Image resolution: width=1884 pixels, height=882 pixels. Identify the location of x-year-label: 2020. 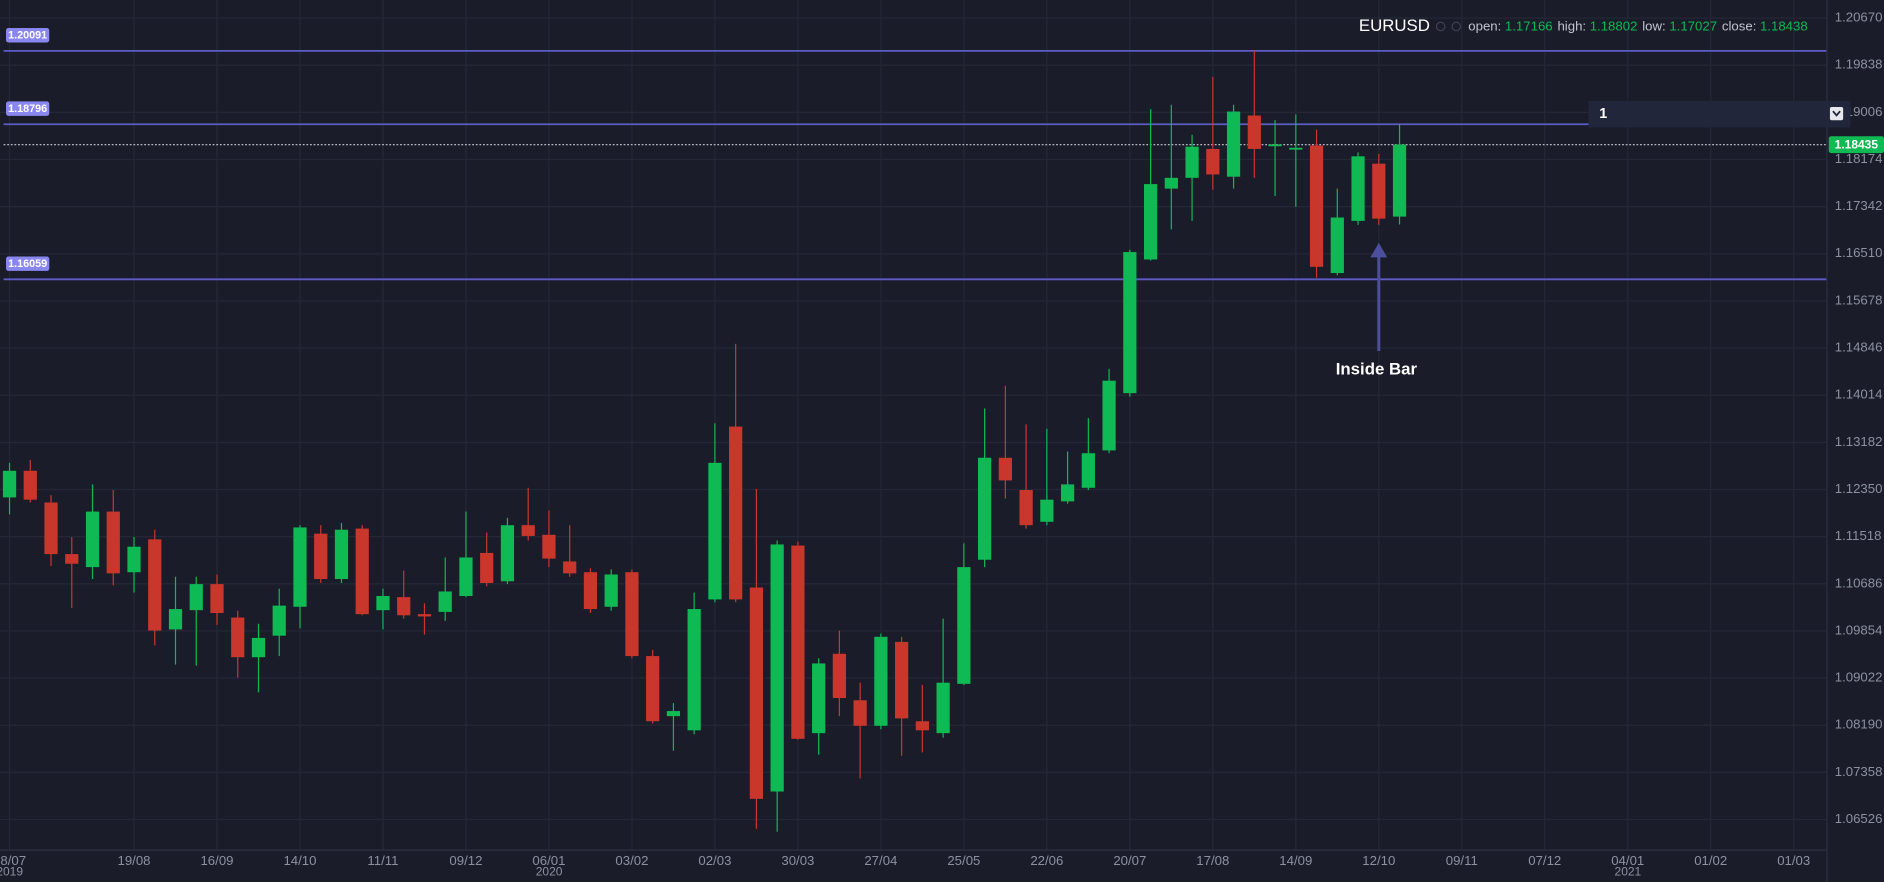
(549, 872).